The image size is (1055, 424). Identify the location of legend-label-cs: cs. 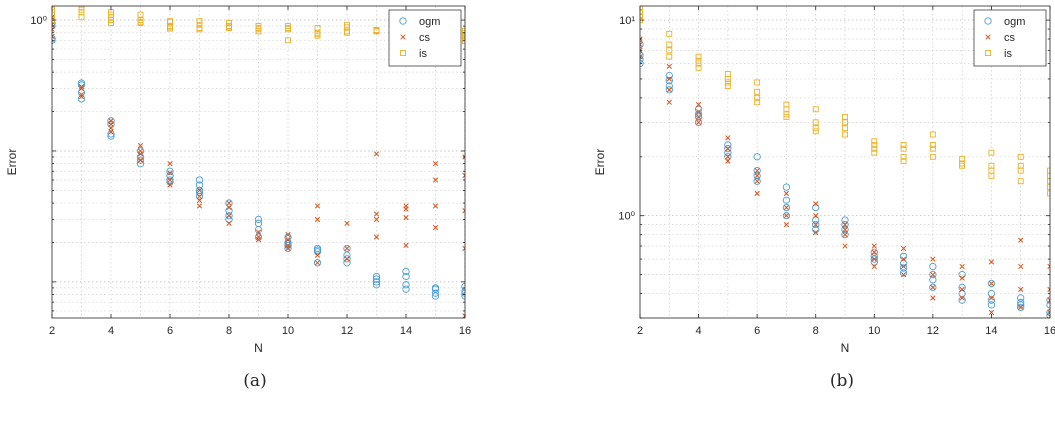
(1010, 38).